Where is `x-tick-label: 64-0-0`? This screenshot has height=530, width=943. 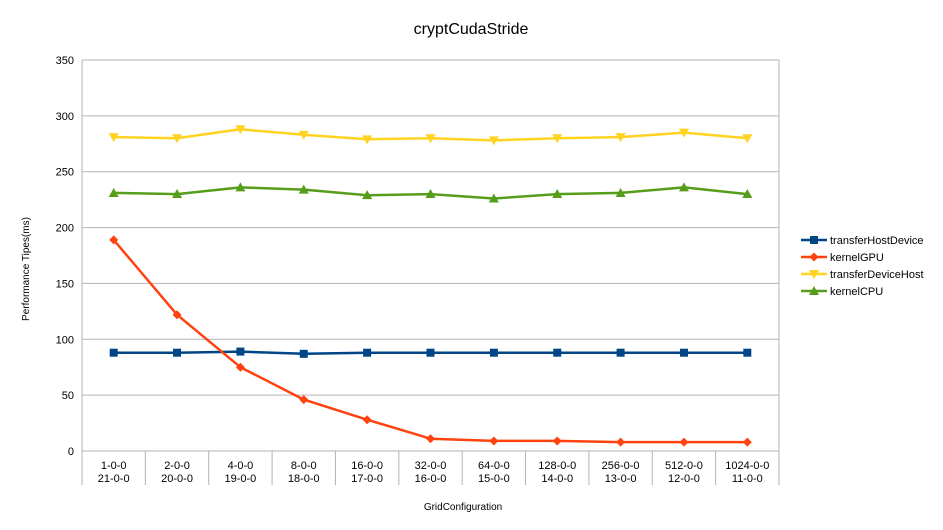 x-tick-label: 64-0-0 is located at coordinates (494, 466).